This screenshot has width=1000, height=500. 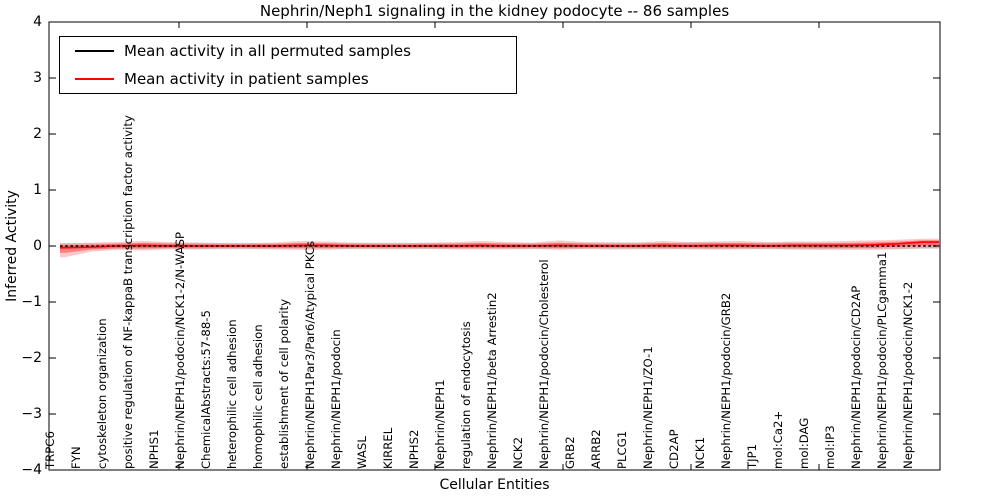 I want to click on x-tick-label: mol:Ca2+, so click(x=778, y=439).